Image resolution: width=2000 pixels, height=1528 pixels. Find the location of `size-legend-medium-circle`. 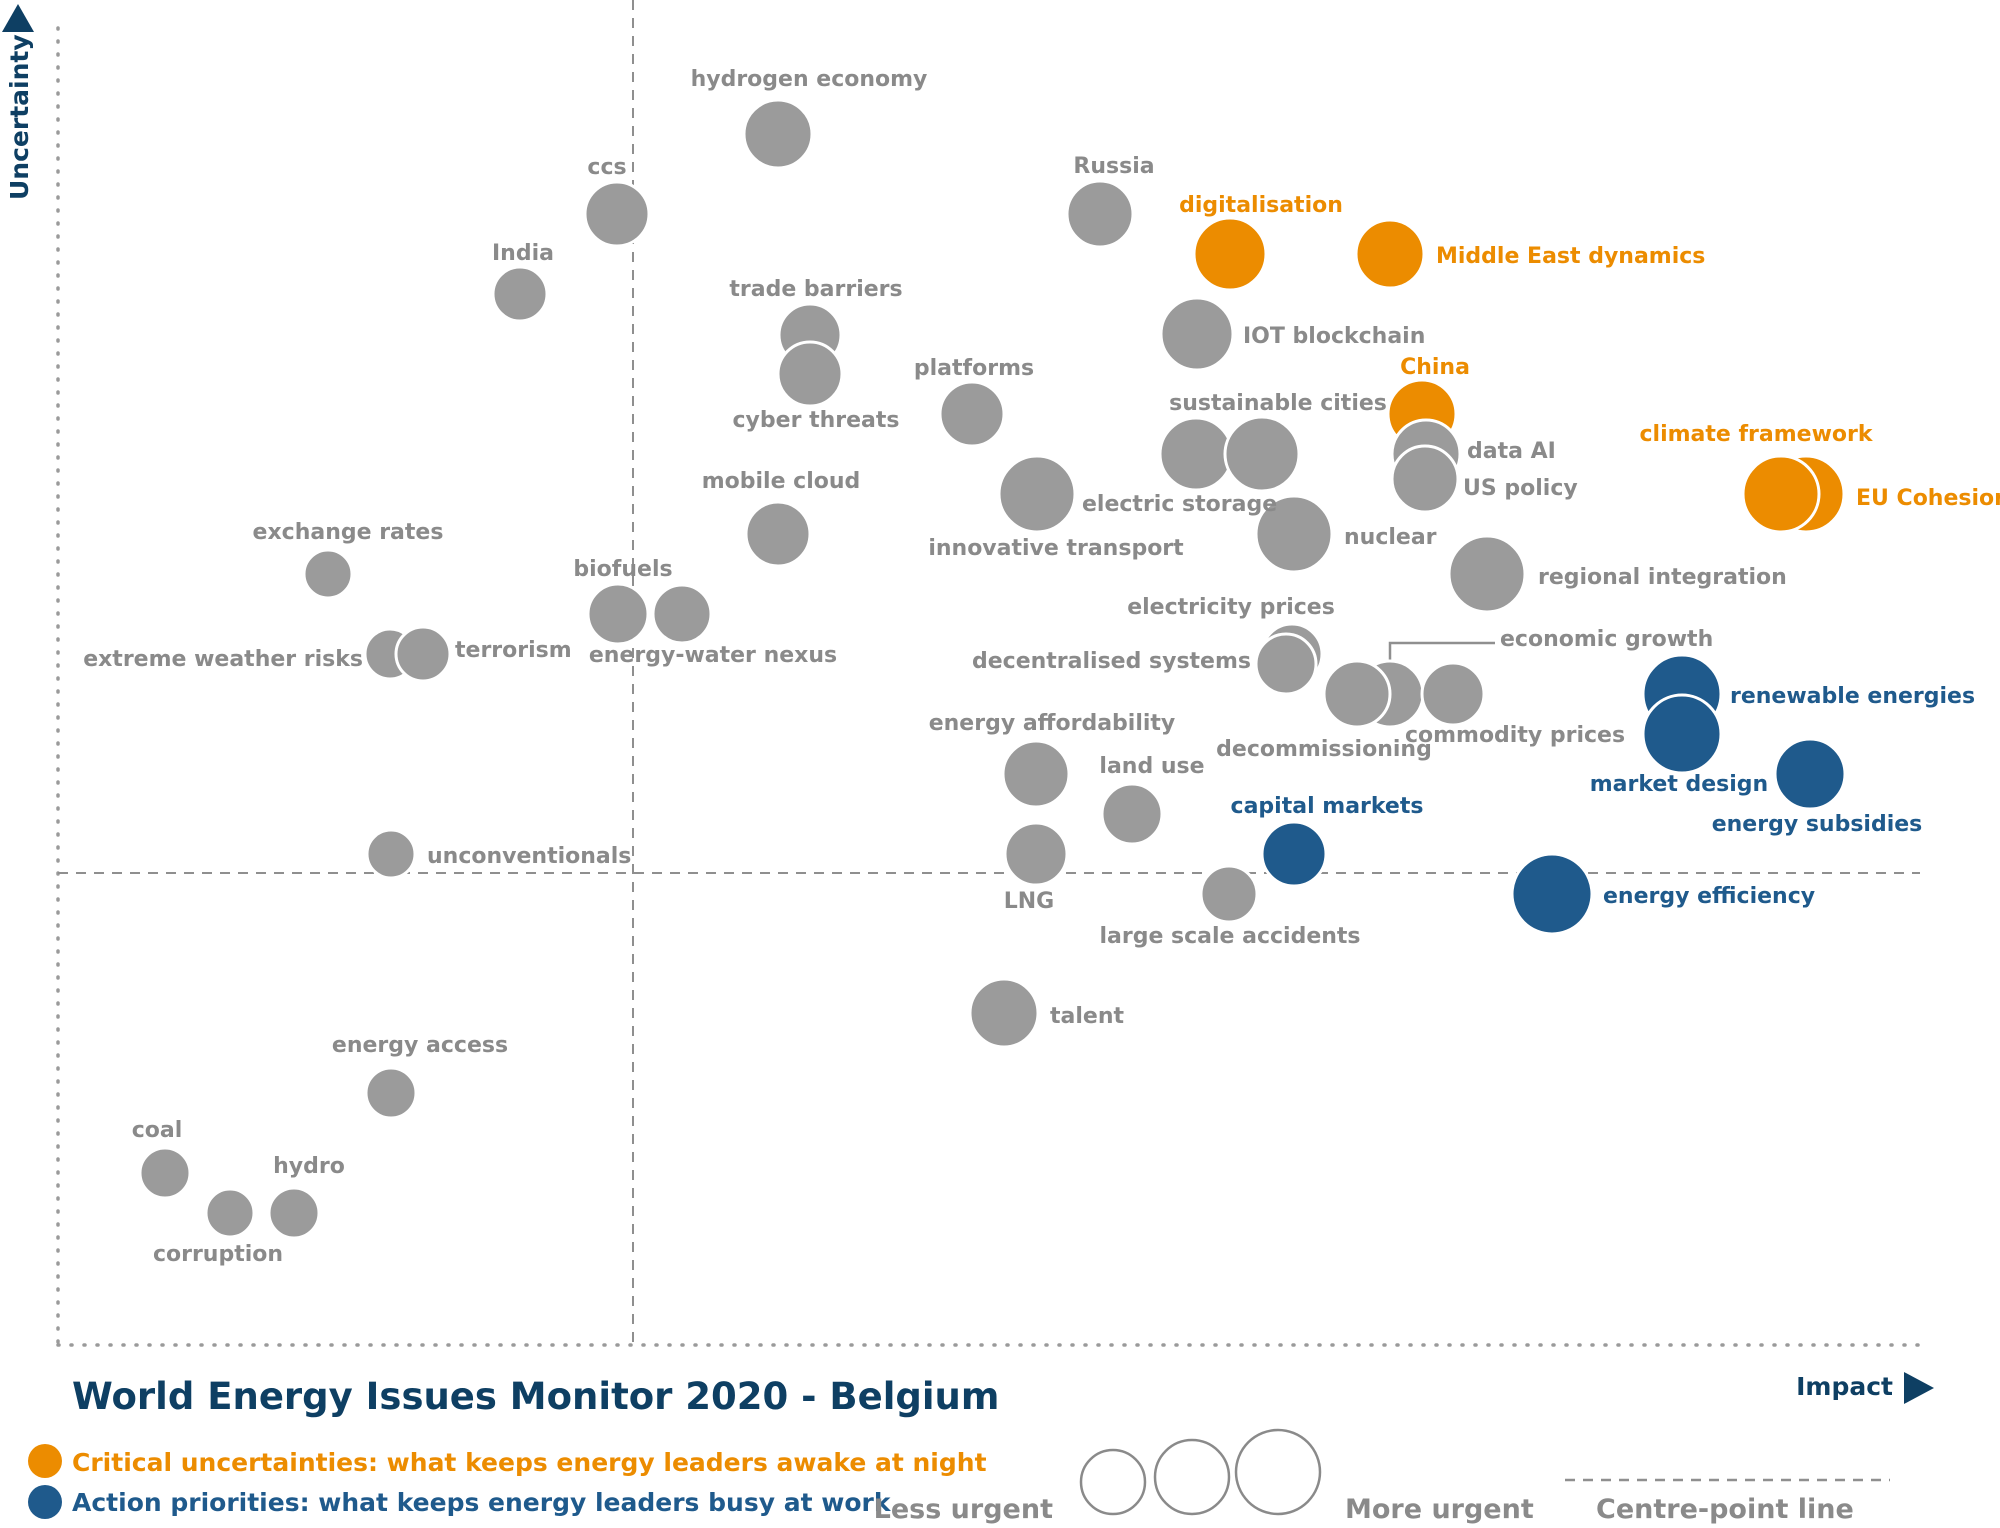

size-legend-medium-circle is located at coordinates (1192, 1477).